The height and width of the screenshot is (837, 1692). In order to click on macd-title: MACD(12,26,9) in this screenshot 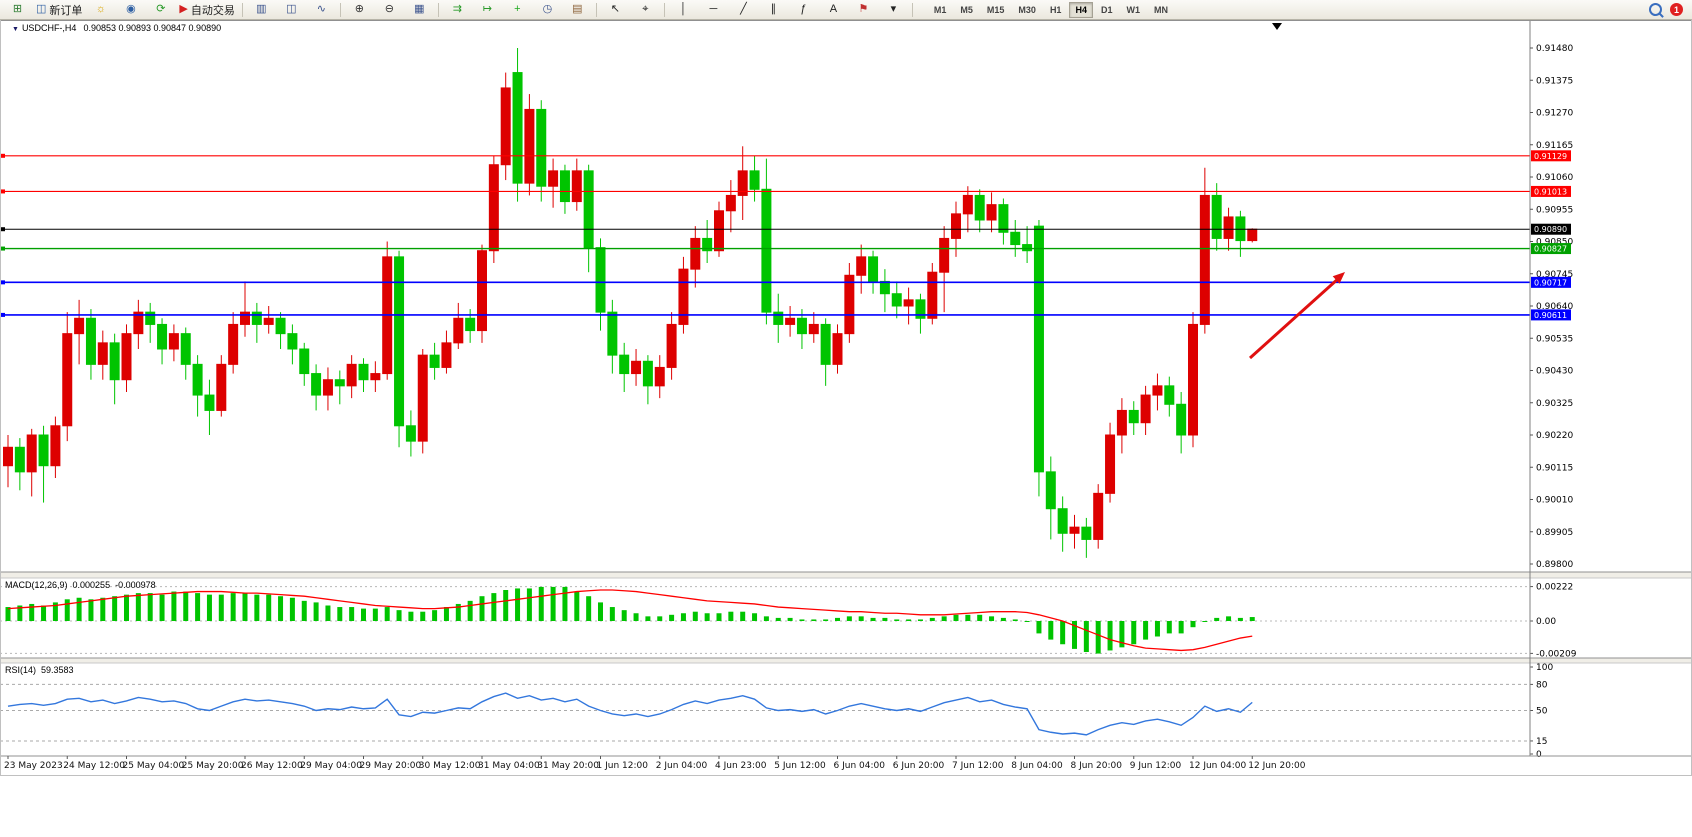, I will do `click(36, 585)`.